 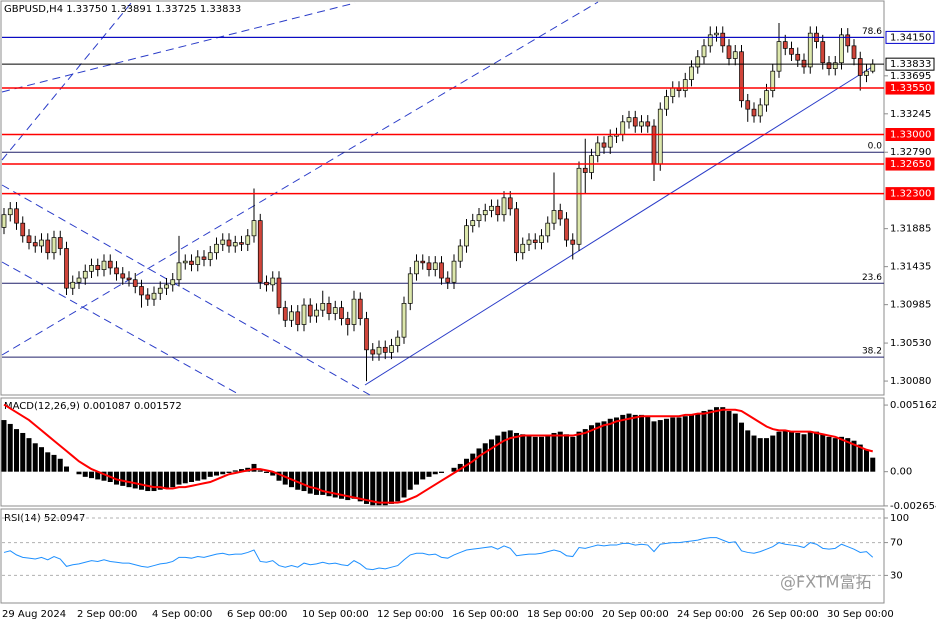 What do you see at coordinates (438, 554) in the screenshot?
I see `rsi-line` at bounding box center [438, 554].